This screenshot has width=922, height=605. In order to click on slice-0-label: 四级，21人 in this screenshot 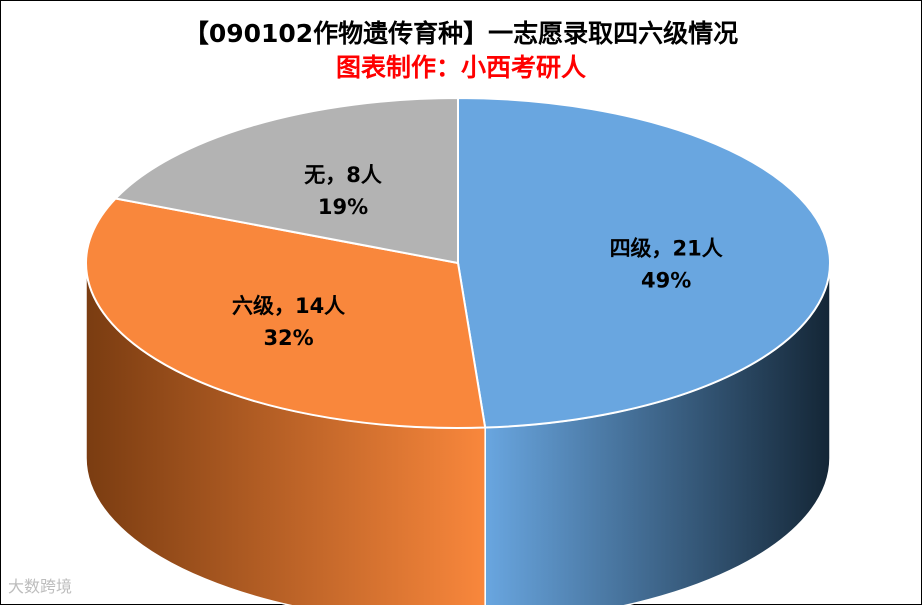, I will do `click(666, 249)`.